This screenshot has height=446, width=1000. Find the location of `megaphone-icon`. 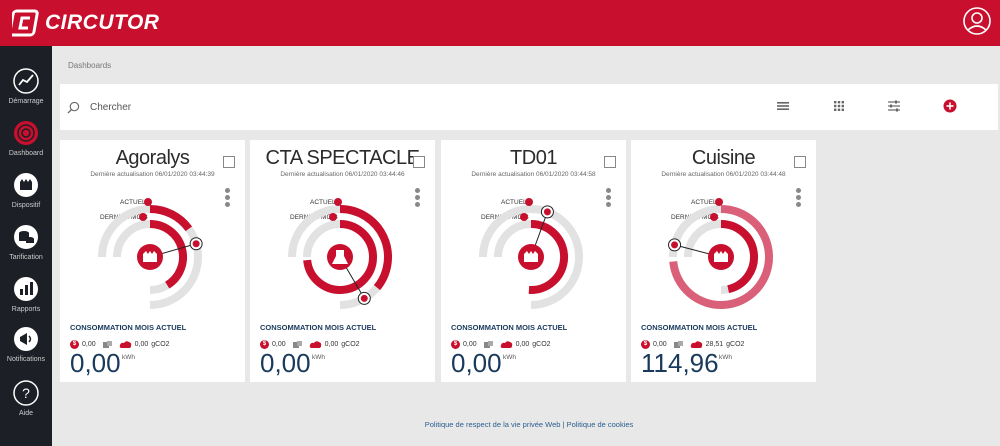

megaphone-icon is located at coordinates (26, 339).